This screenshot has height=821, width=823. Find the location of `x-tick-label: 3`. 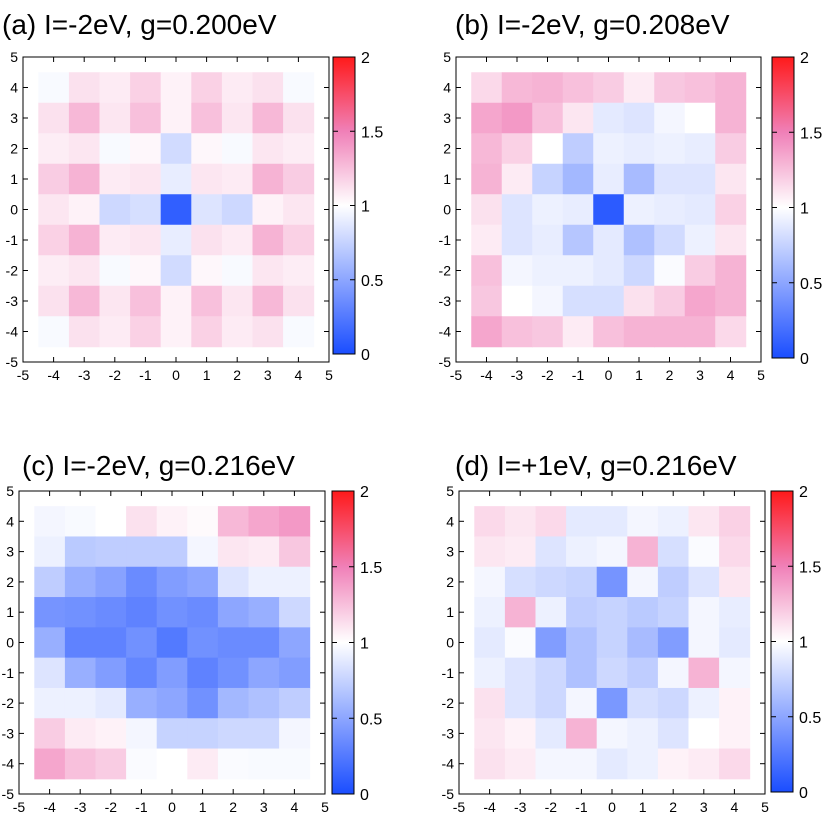

x-tick-label: 3 is located at coordinates (704, 807).